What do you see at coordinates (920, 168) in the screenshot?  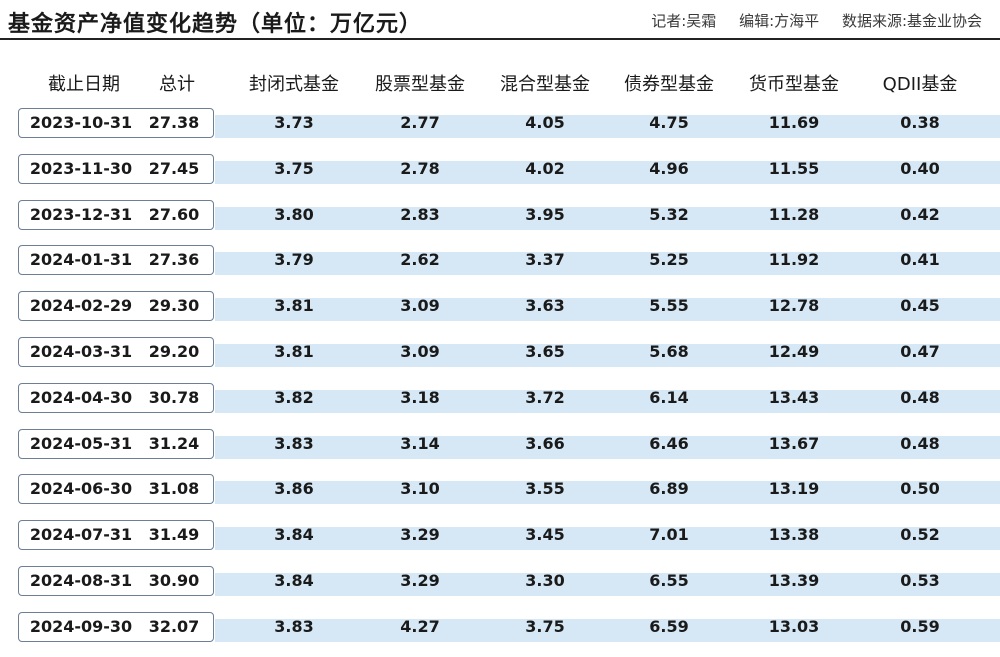 I see `value-cell: 0.40` at bounding box center [920, 168].